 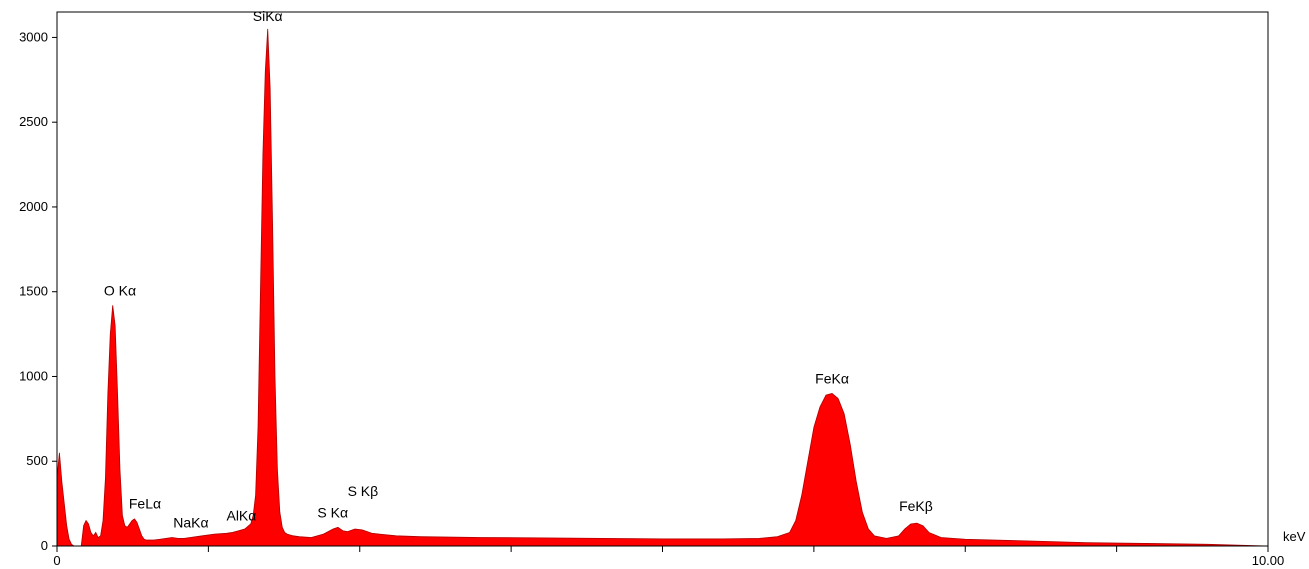 I want to click on peak-label: S Kα, so click(x=332, y=512).